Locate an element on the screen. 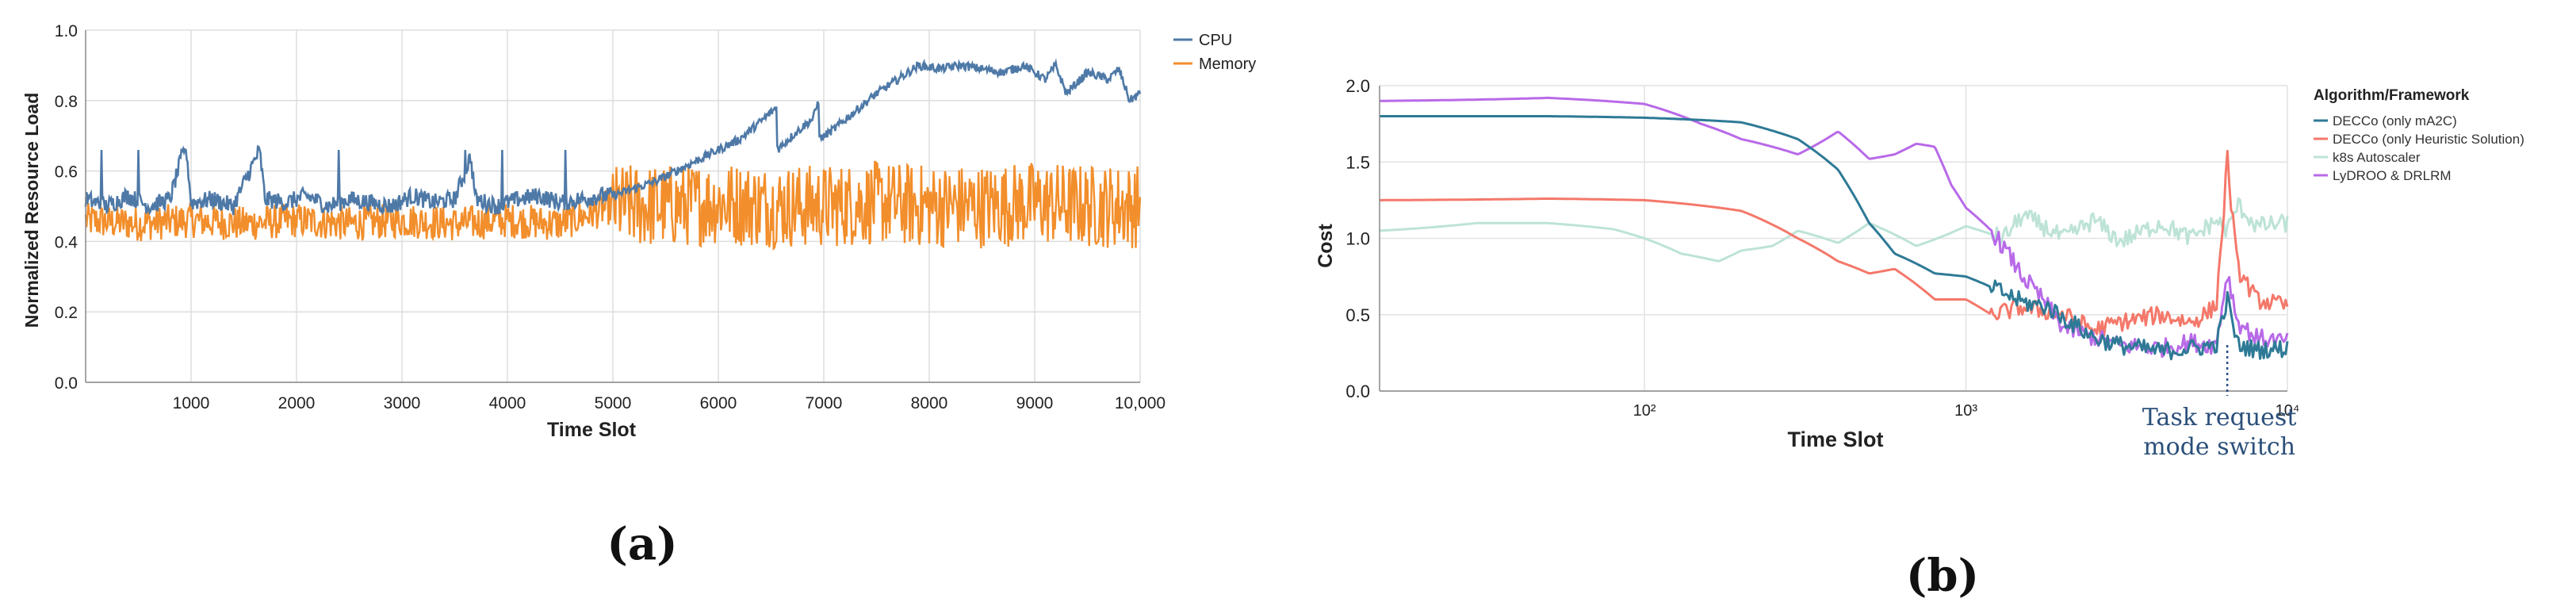  panel-a-x-tick-label: 9000 is located at coordinates (1035, 403).